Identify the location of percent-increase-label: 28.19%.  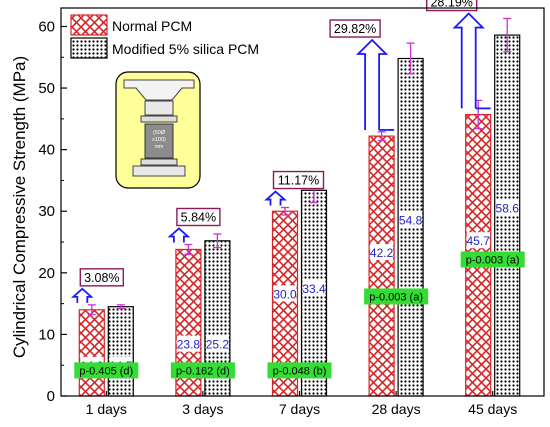
(451, 5).